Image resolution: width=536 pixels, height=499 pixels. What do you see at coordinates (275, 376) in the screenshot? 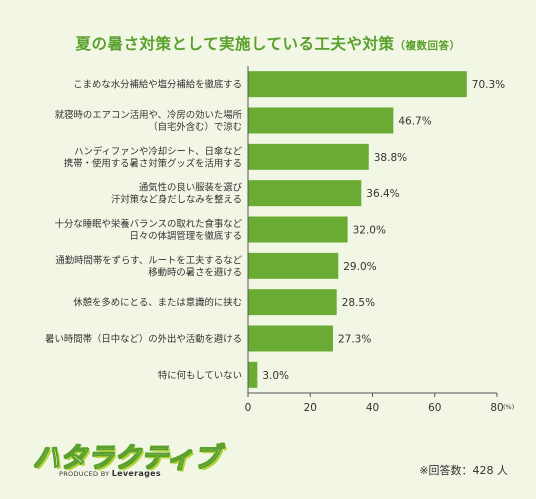
I see `value-label: 3.0%` at bounding box center [275, 376].